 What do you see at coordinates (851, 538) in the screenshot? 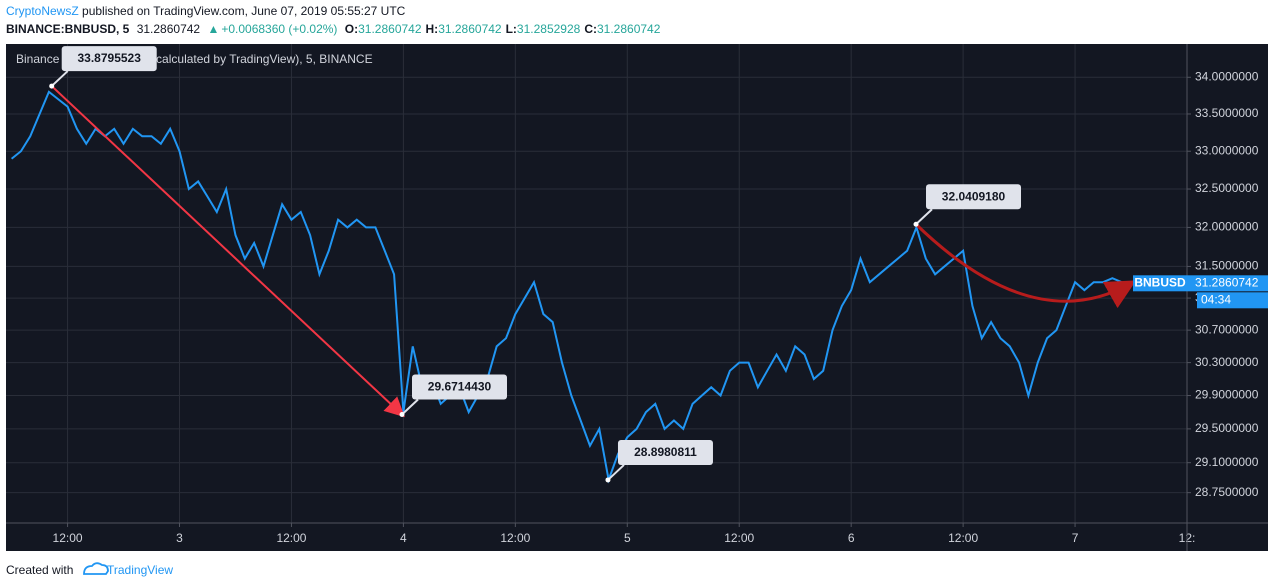
I see `x-tick-label: 6` at bounding box center [851, 538].